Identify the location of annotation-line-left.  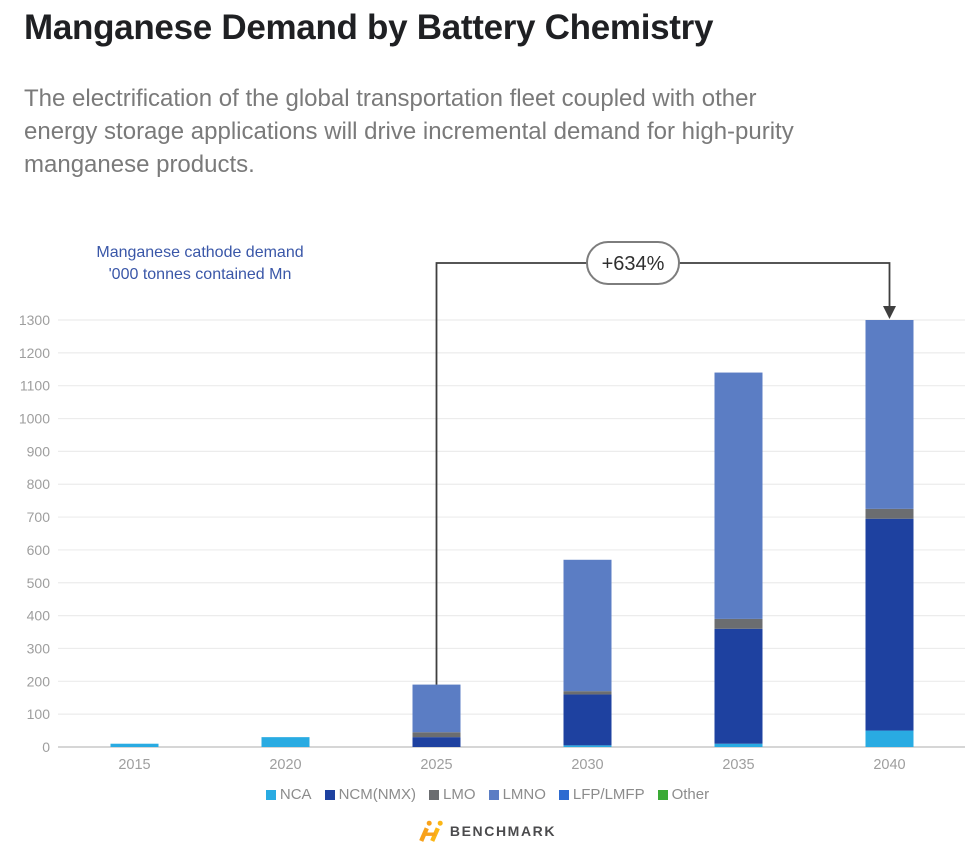
(511, 473).